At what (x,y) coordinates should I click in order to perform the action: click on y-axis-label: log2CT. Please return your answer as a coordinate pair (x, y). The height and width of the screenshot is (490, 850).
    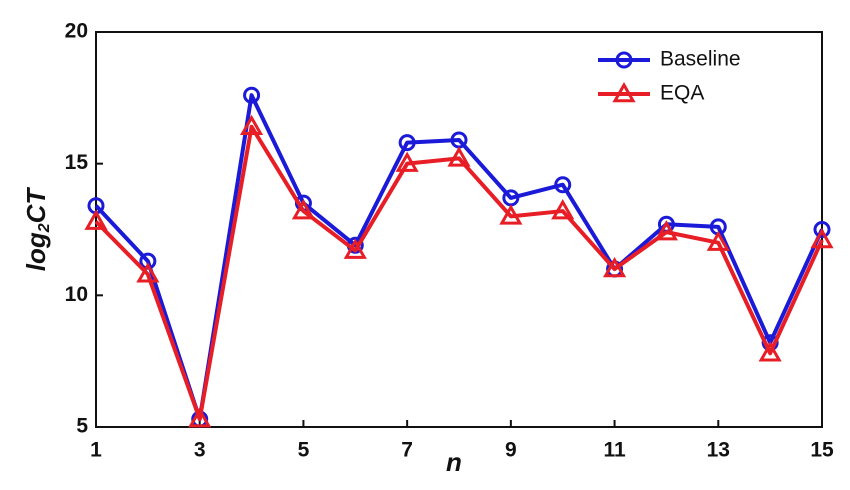
    Looking at the image, I should click on (37, 229).